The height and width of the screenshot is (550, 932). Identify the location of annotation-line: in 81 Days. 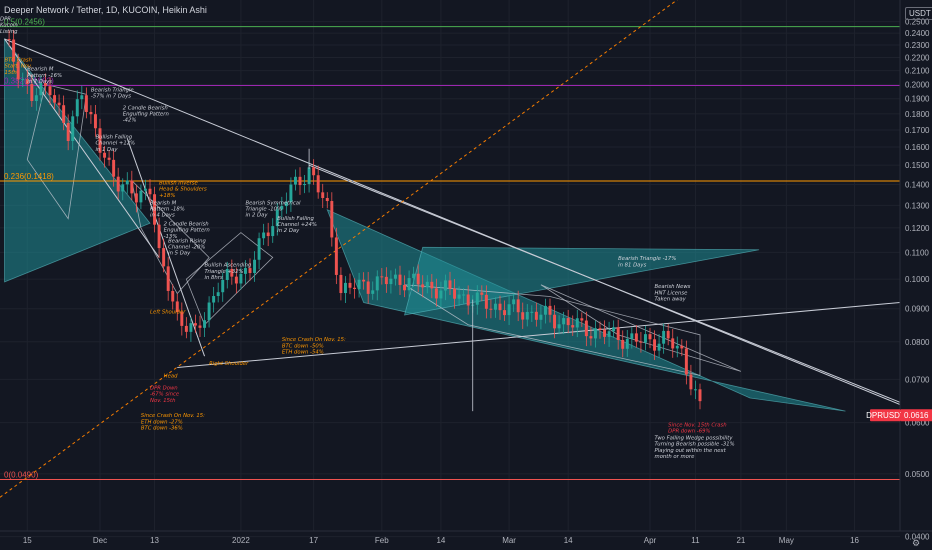
(632, 265).